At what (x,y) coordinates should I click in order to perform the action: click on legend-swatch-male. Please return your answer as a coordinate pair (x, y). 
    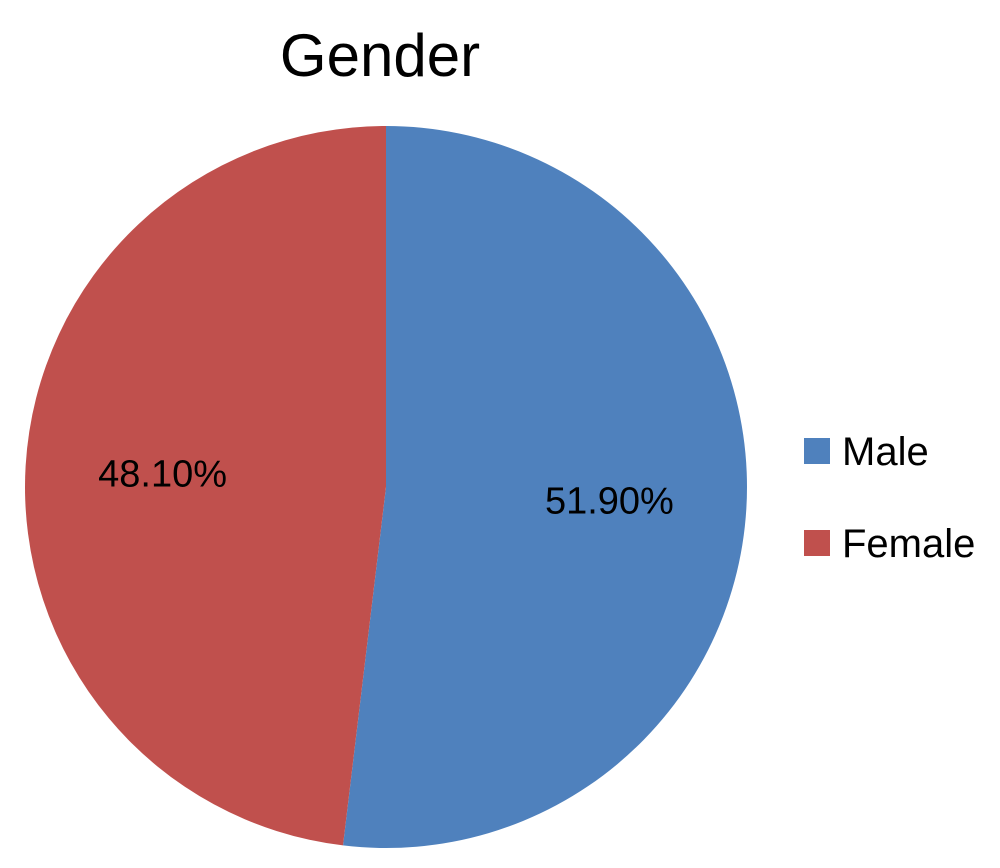
    Looking at the image, I should click on (817, 451).